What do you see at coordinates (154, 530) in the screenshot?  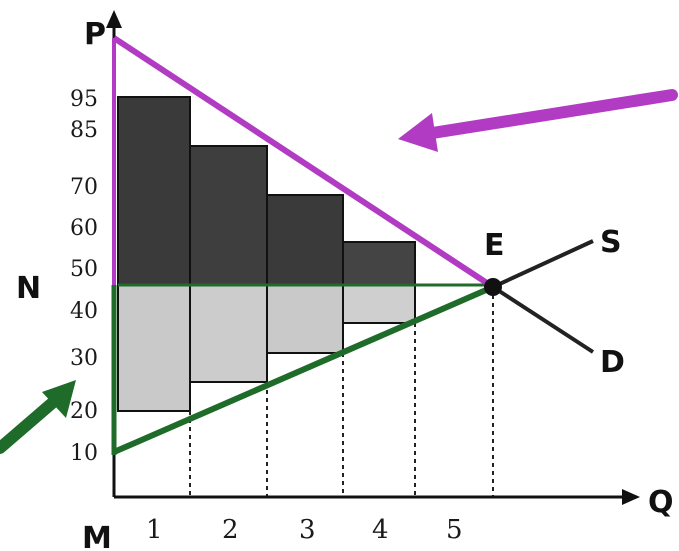 I see `x-tick-1: 1` at bounding box center [154, 530].